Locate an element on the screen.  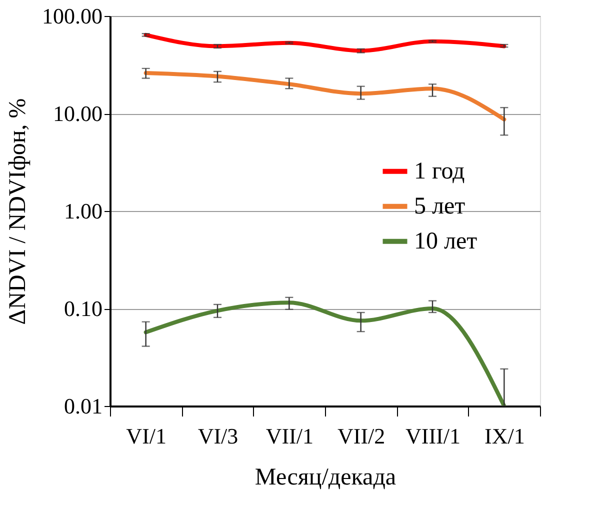
y-tick-label: 1.00 is located at coordinates (83, 211).